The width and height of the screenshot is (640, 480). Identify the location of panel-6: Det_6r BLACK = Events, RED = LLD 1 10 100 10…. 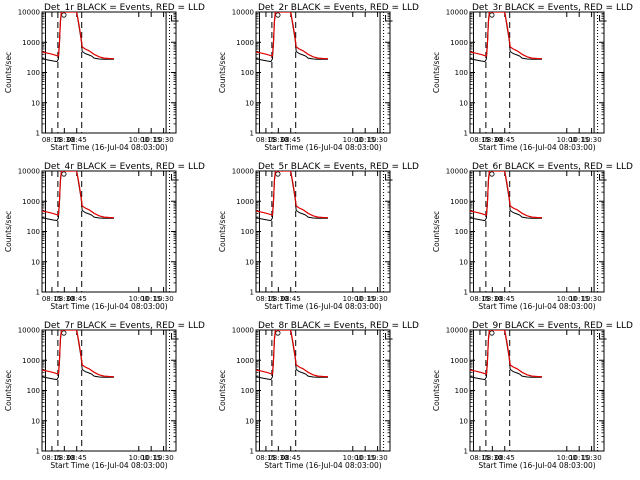
(532, 236).